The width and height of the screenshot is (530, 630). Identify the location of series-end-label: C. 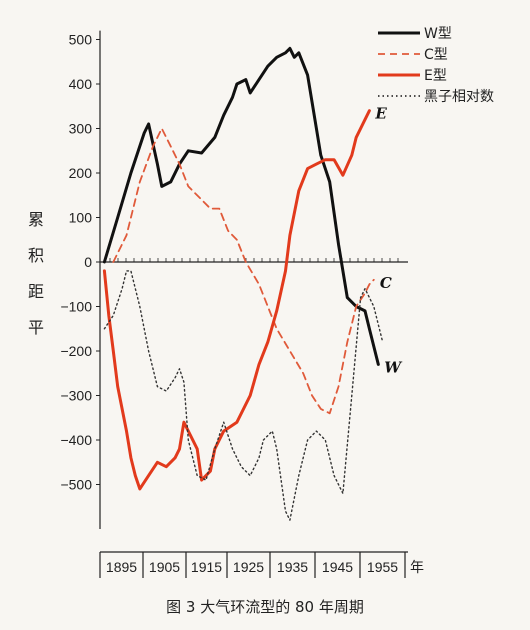
(386, 283).